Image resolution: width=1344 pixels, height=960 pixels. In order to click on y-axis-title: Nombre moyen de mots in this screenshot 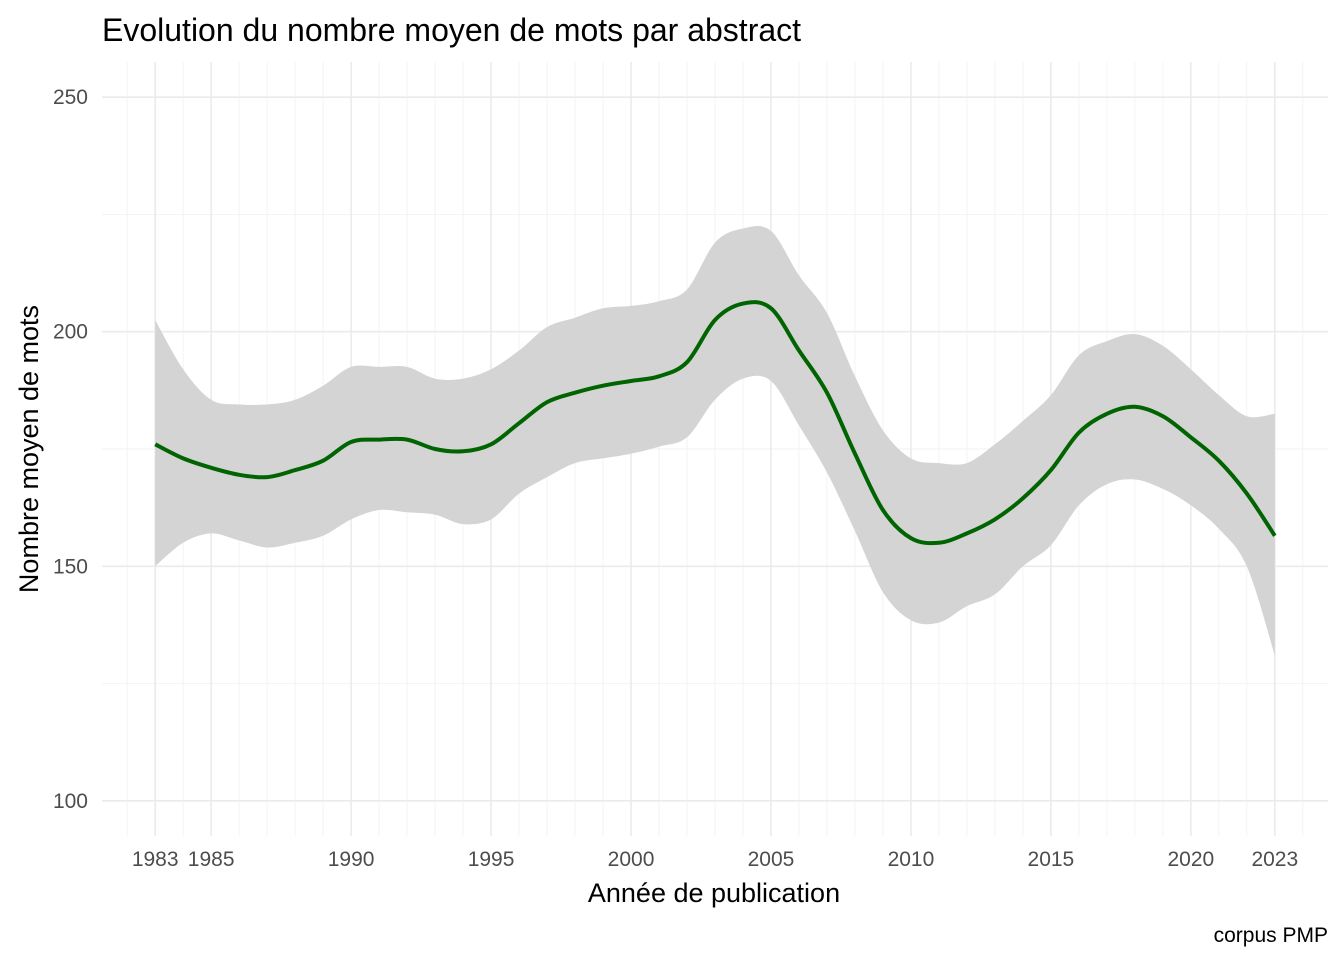, I will do `click(29, 449)`.